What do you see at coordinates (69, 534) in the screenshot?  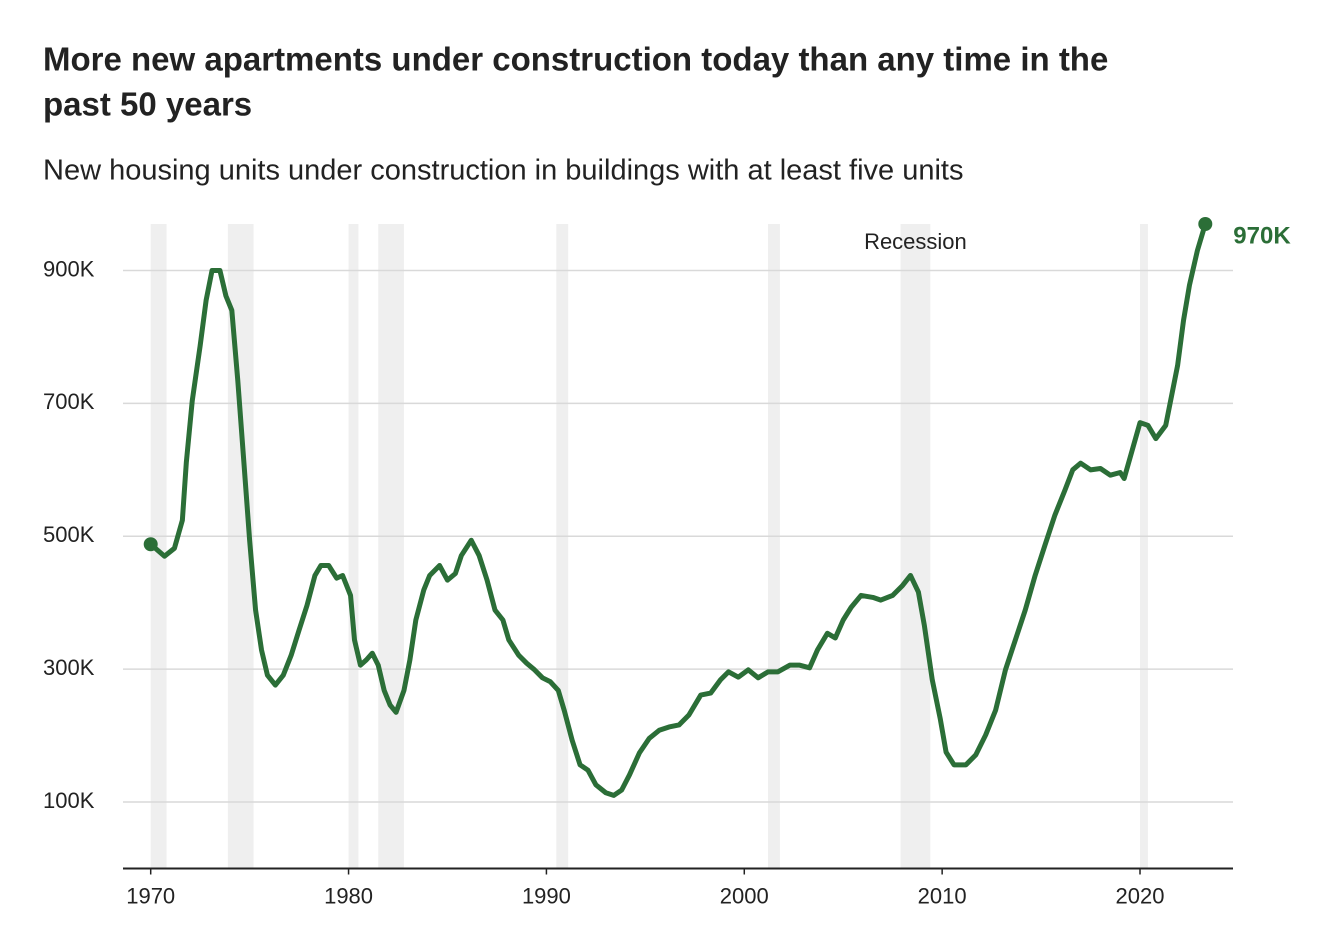 I see `y-tick-label: 500K` at bounding box center [69, 534].